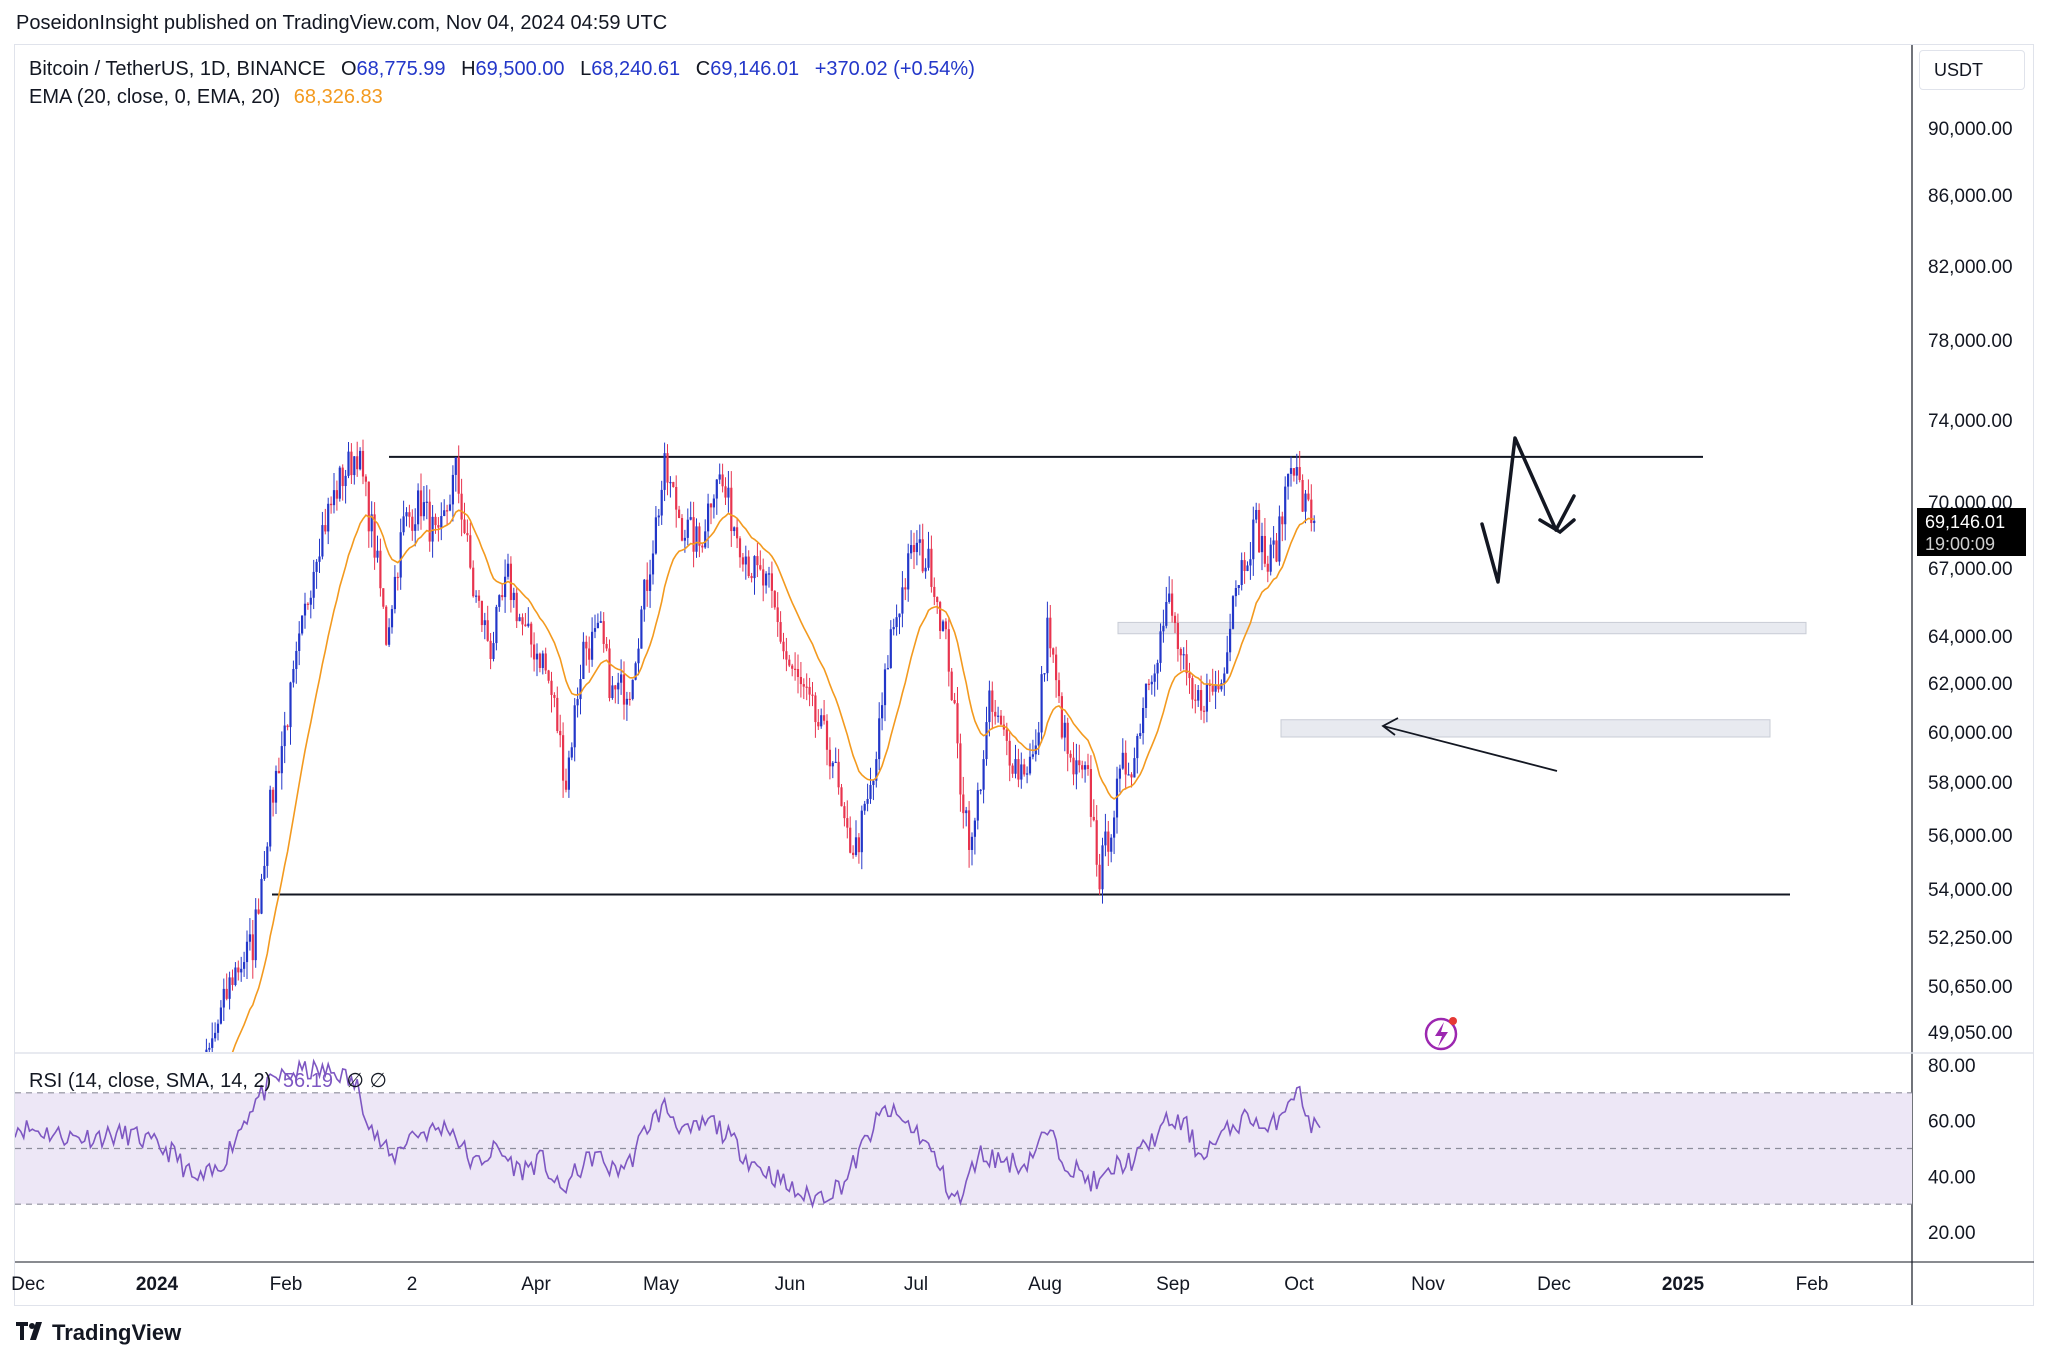  I want to click on lightning-bolt-icon, so click(1441, 1034).